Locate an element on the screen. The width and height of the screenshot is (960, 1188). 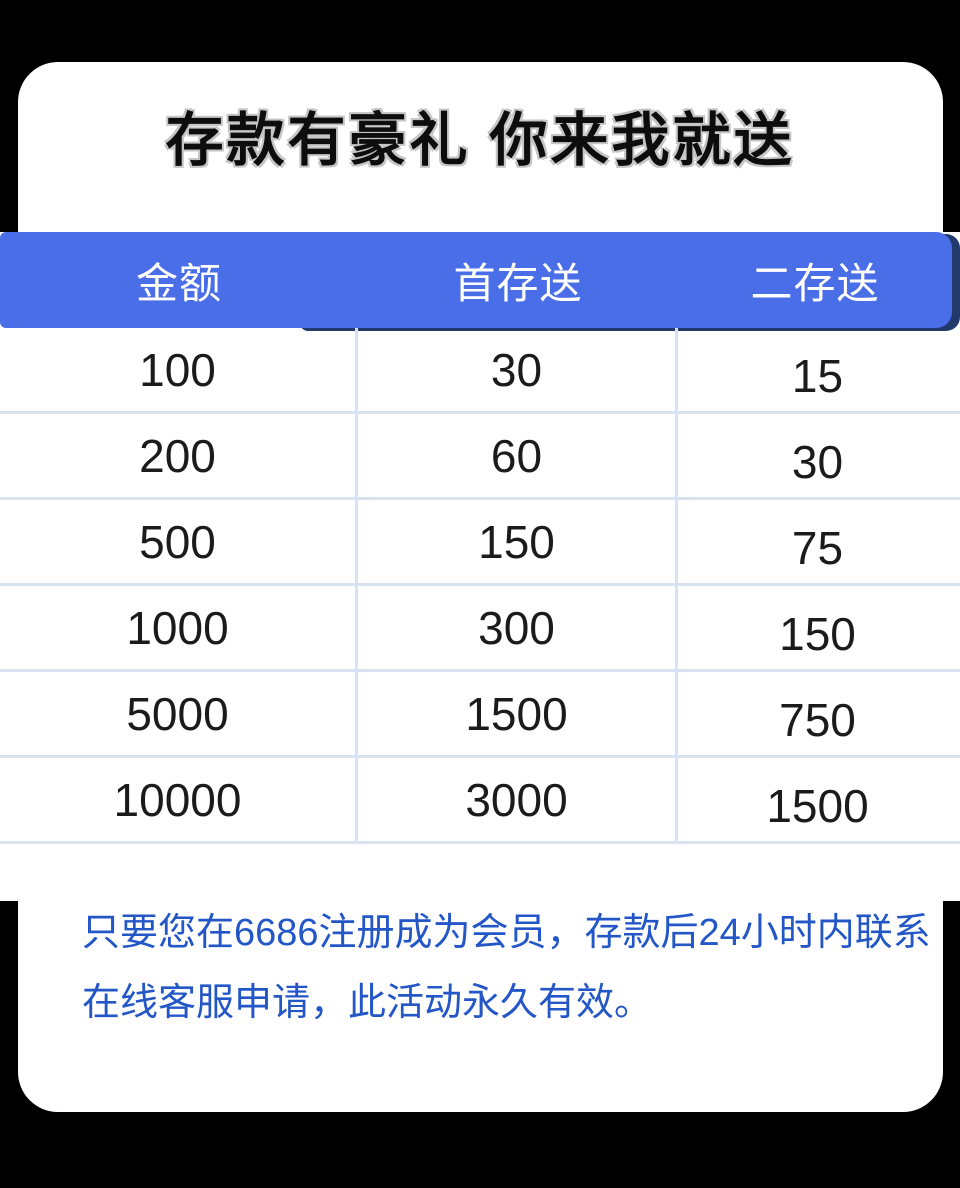
amount-cell: 500 is located at coordinates (179, 541).